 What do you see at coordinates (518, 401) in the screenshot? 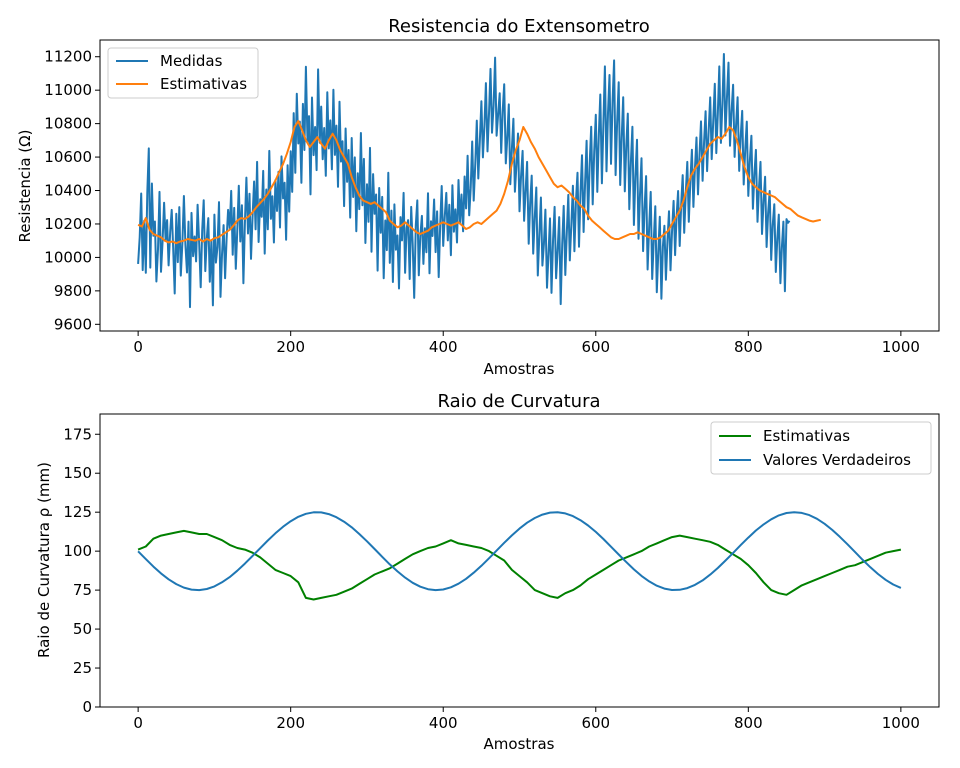
I see `chart-title: Raio de Curvatura` at bounding box center [518, 401].